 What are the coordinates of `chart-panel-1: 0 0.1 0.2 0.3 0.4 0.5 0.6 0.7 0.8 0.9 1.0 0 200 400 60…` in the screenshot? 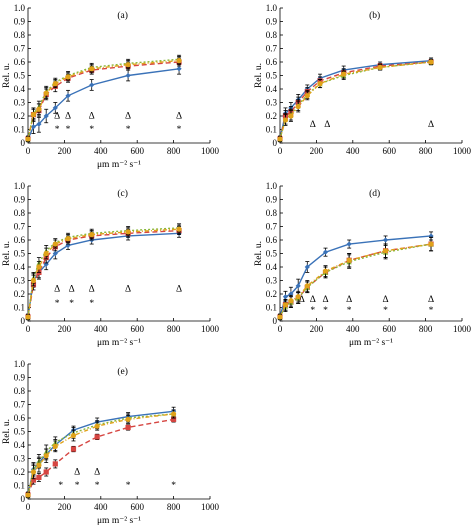 It's located at (111, 86).